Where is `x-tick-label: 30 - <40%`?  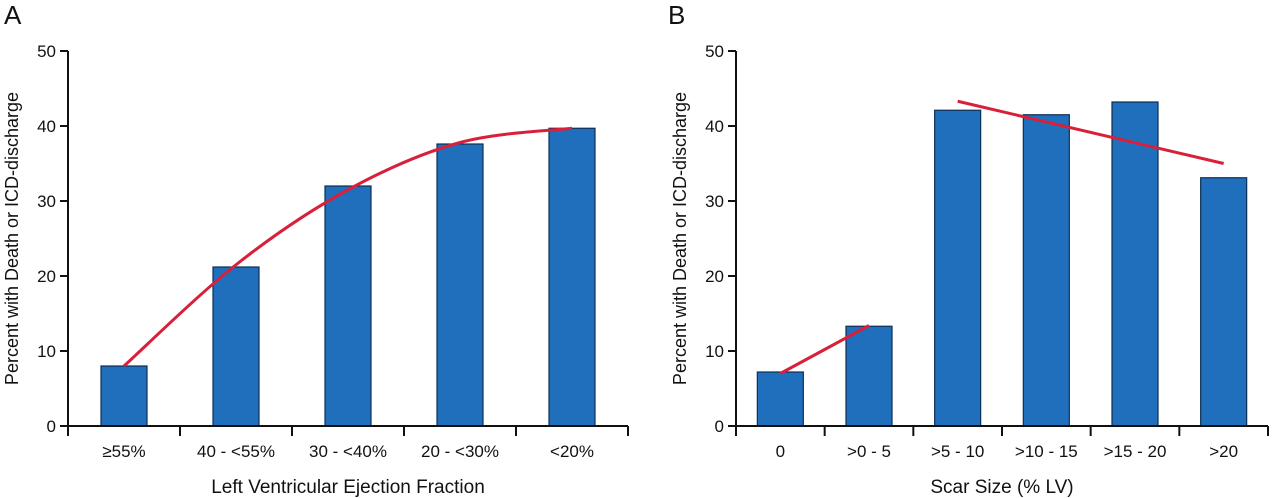
x-tick-label: 30 - <40% is located at coordinates (348, 451).